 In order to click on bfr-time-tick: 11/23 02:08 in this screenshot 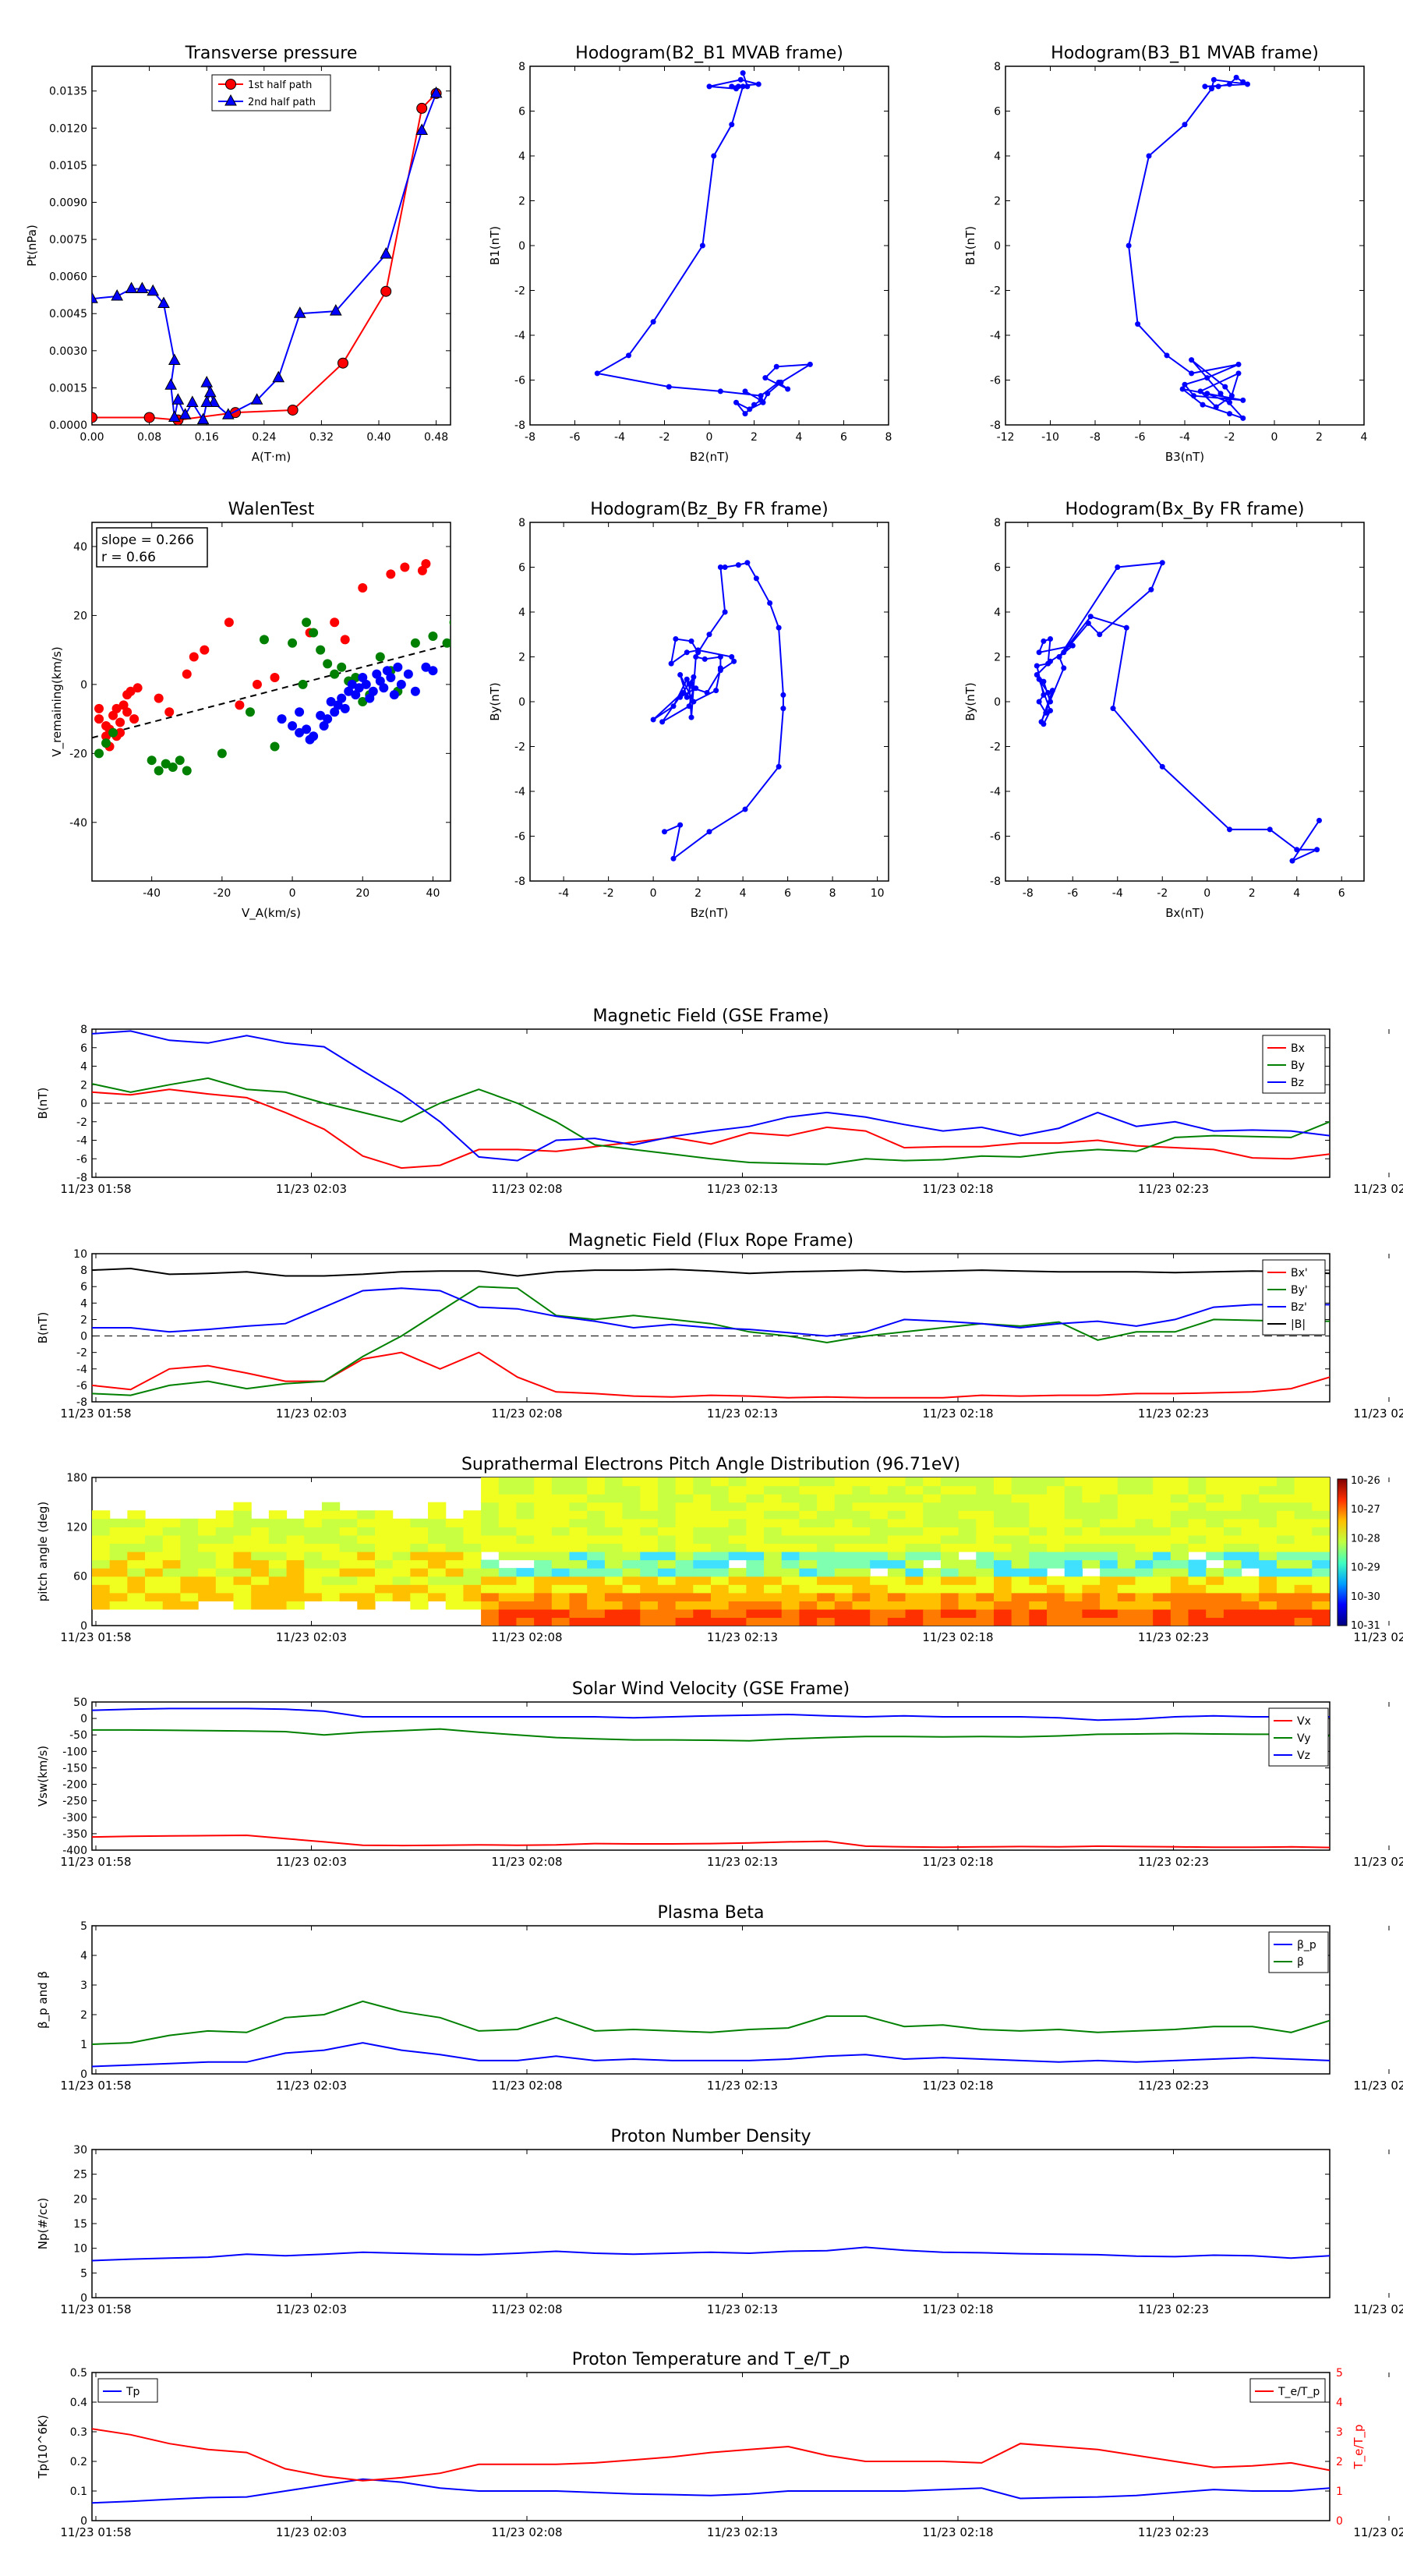, I will do `click(526, 1414)`.